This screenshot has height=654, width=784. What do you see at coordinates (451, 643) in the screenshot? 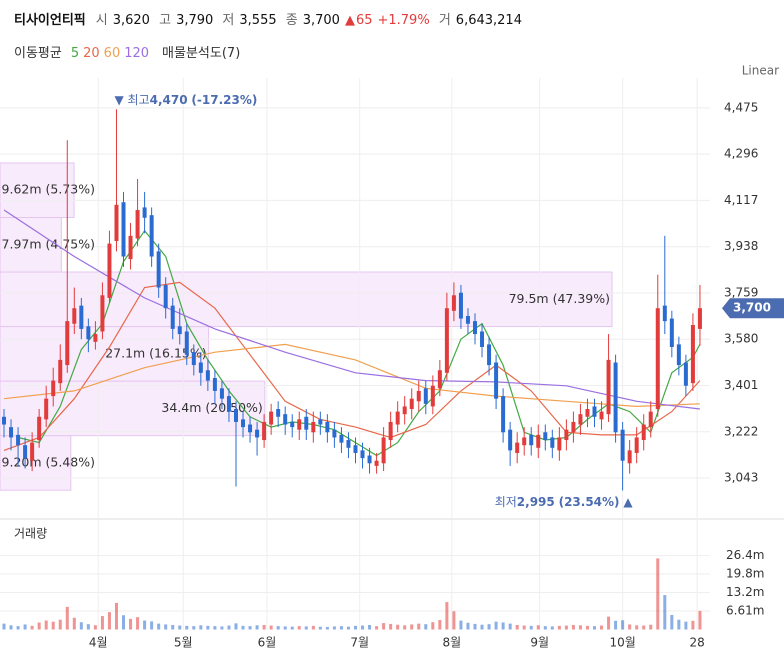
I see `x-tick-label: 8월` at bounding box center [451, 643].